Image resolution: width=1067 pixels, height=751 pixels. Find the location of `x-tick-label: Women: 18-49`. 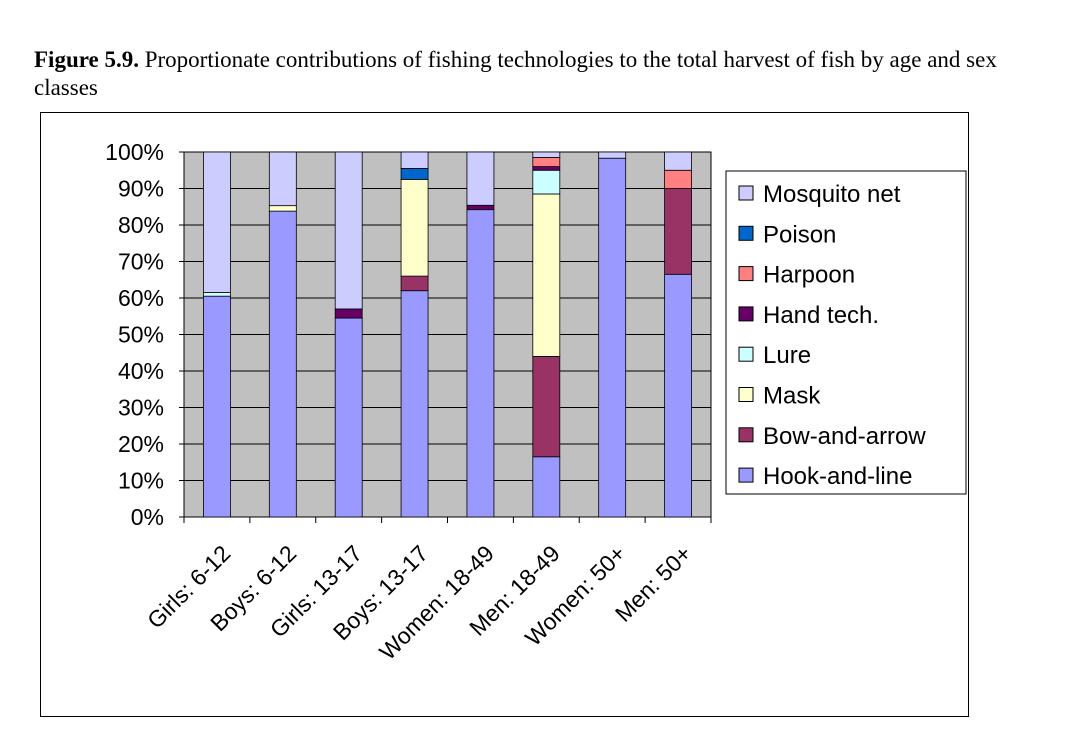

x-tick-label: Women: 18-49 is located at coordinates (436, 602).